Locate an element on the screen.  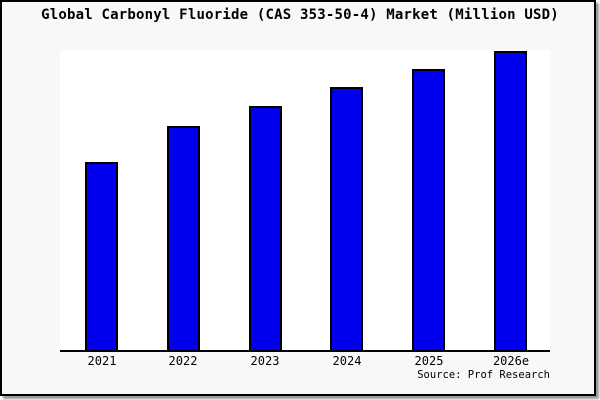
bar-2026e is located at coordinates (510, 200).